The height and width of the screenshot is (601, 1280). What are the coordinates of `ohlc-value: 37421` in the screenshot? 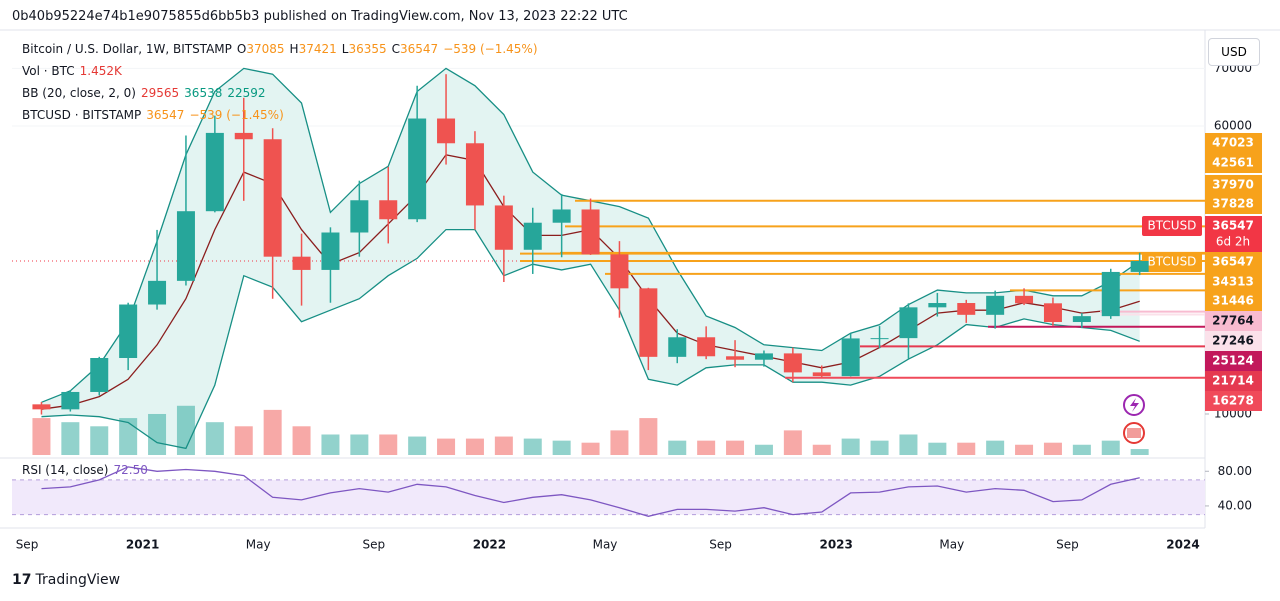 It's located at (317, 49).